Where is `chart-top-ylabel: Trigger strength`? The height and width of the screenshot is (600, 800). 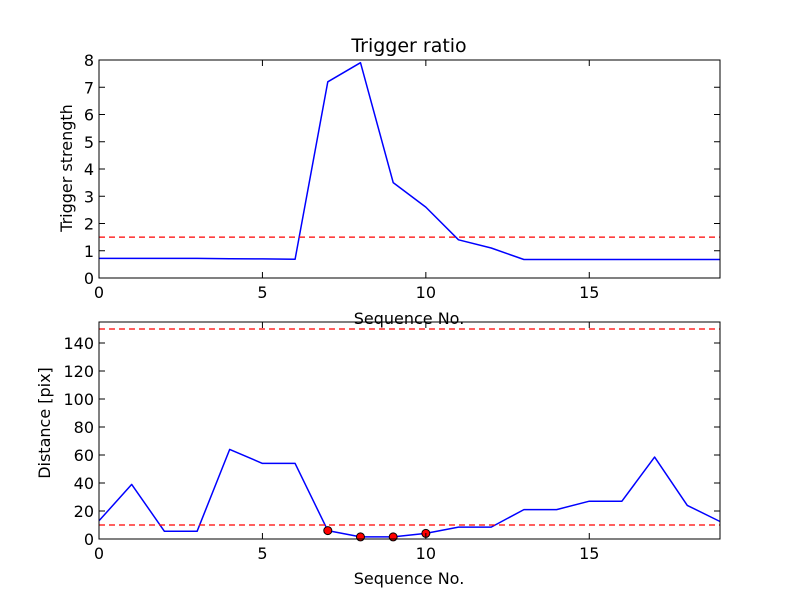
chart-top-ylabel: Trigger strength is located at coordinates (66, 168).